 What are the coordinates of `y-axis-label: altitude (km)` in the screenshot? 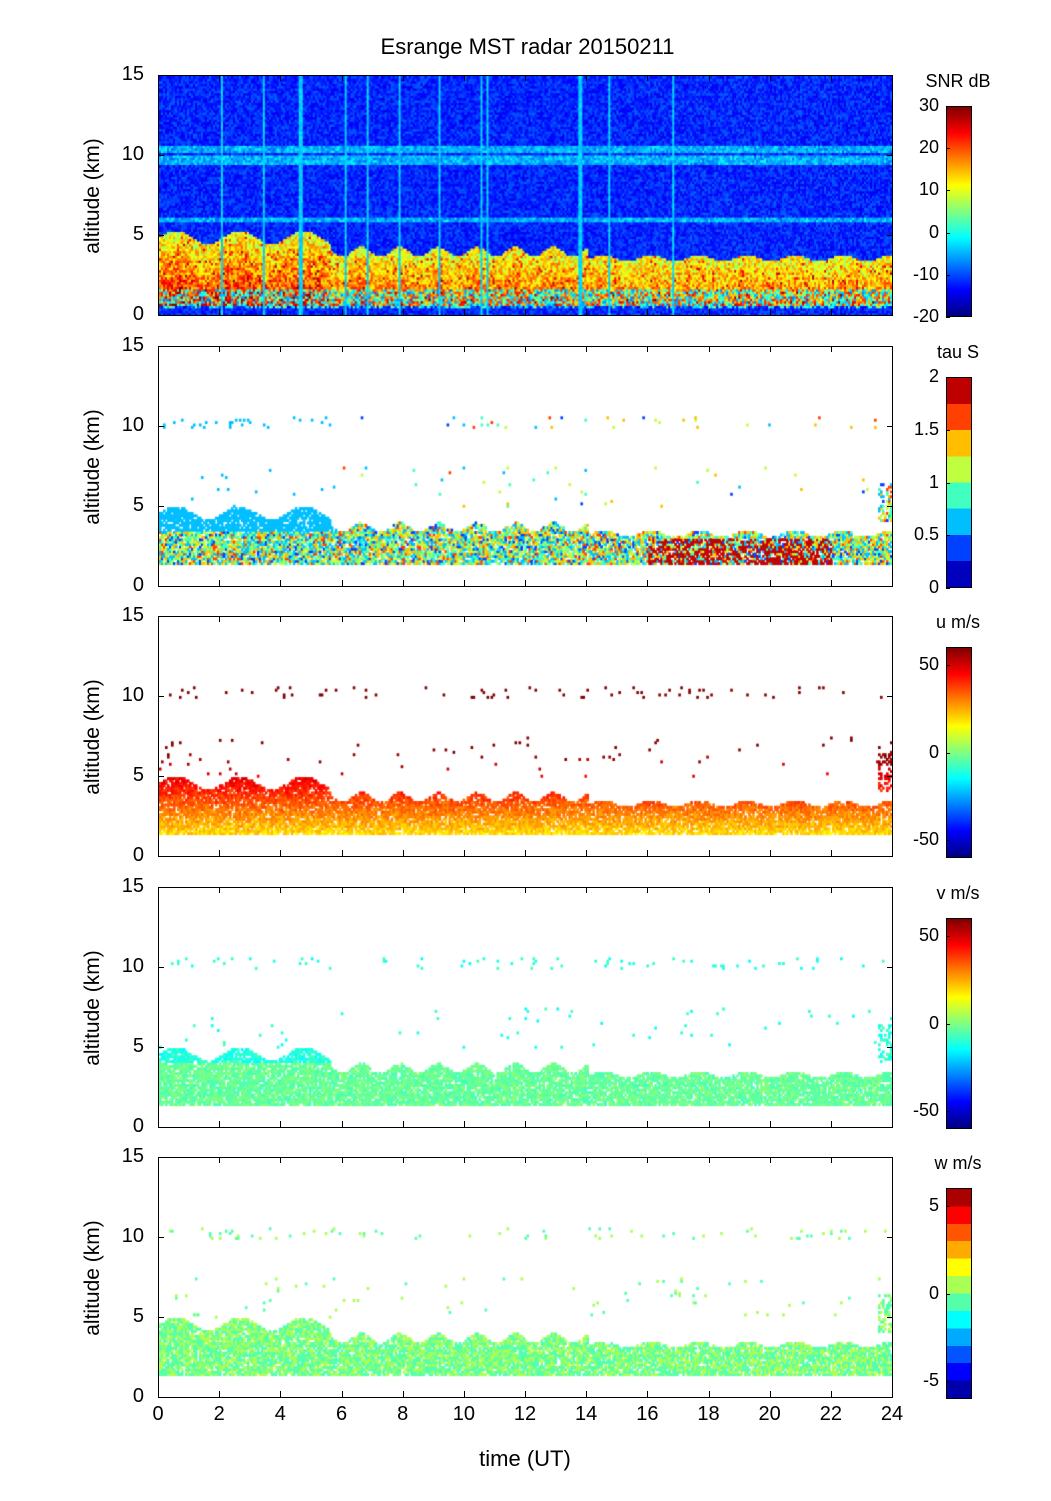 It's located at (92, 736).